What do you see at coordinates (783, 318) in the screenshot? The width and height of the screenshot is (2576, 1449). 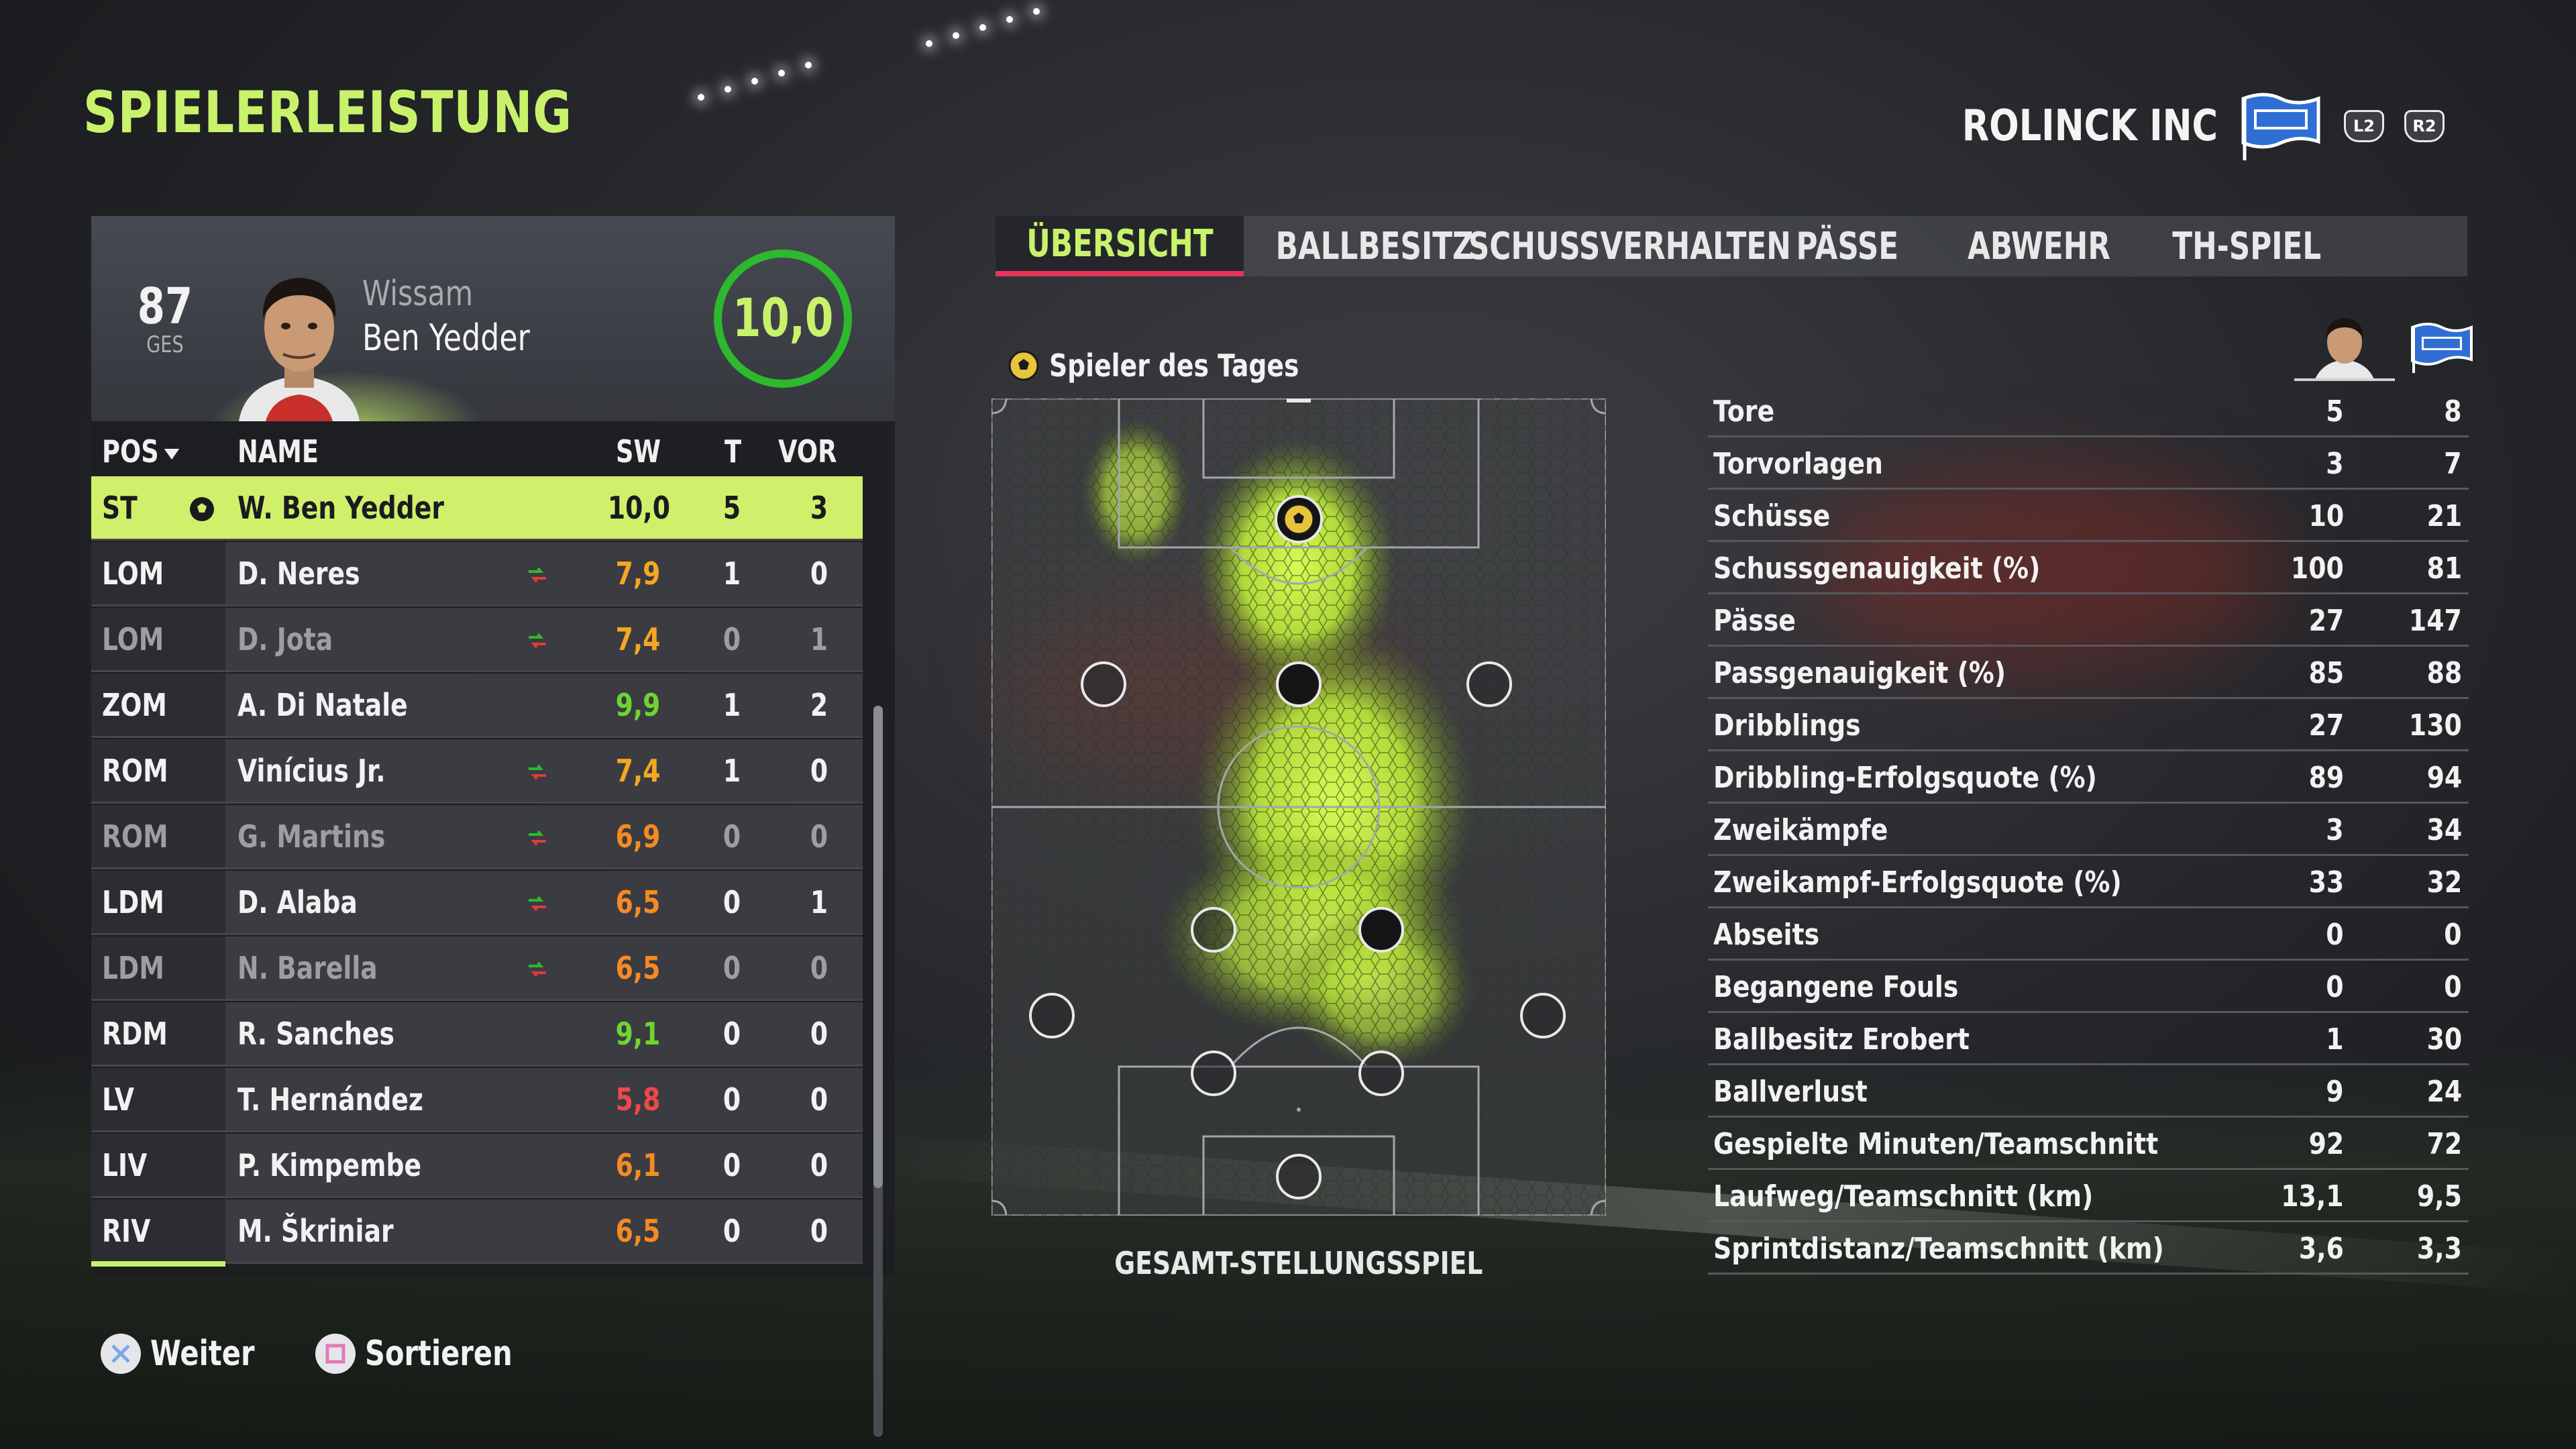 I see `match-rating-value: 10,0` at bounding box center [783, 318].